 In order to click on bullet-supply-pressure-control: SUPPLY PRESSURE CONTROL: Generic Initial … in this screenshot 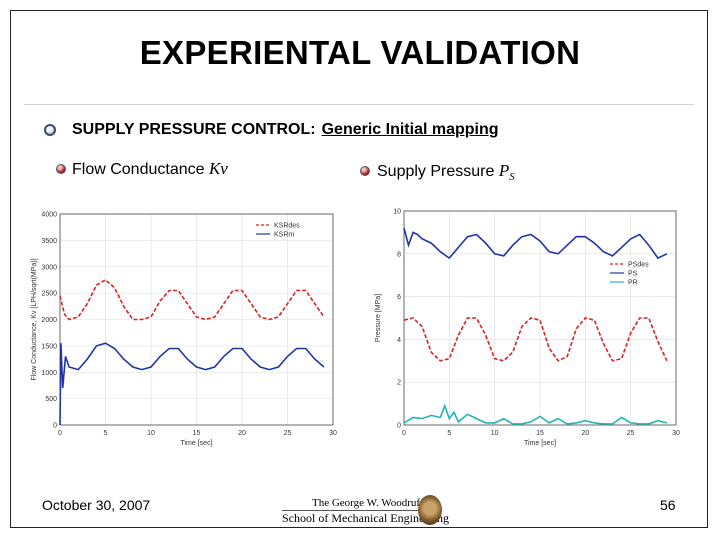, I will do `click(285, 130)`.